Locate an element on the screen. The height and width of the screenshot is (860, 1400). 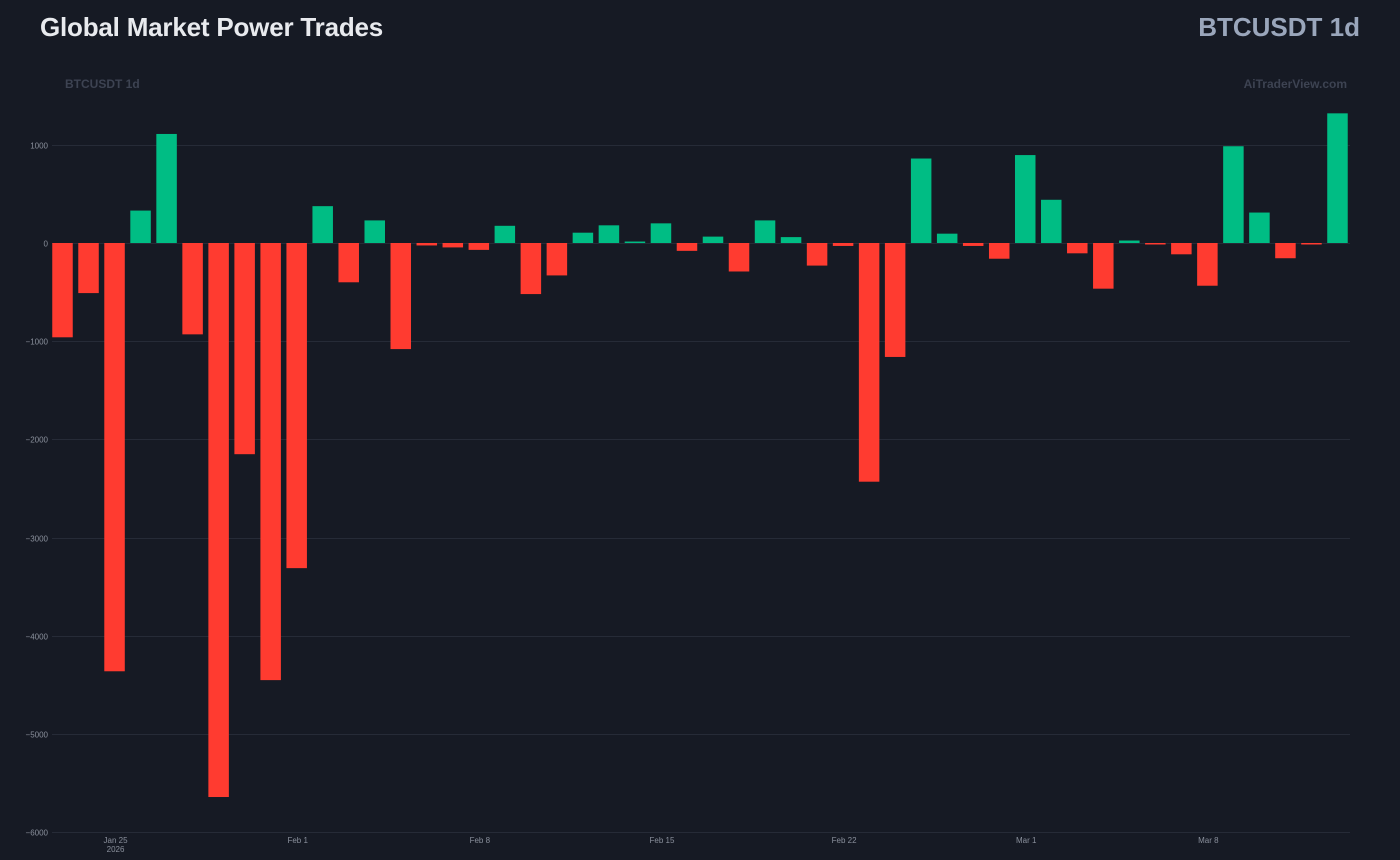
y-tick-label: −3000 is located at coordinates (37, 539).